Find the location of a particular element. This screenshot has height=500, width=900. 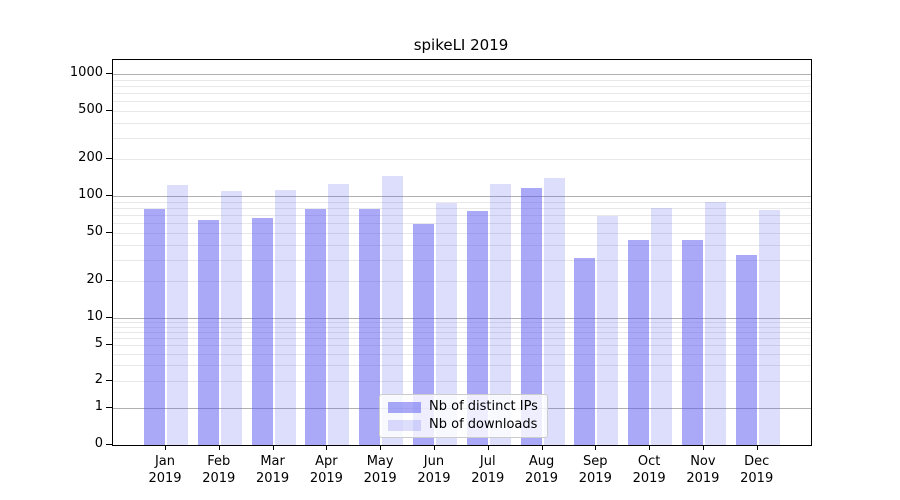

x-axis-tick-label-nov: Nov 2019 is located at coordinates (703, 470).